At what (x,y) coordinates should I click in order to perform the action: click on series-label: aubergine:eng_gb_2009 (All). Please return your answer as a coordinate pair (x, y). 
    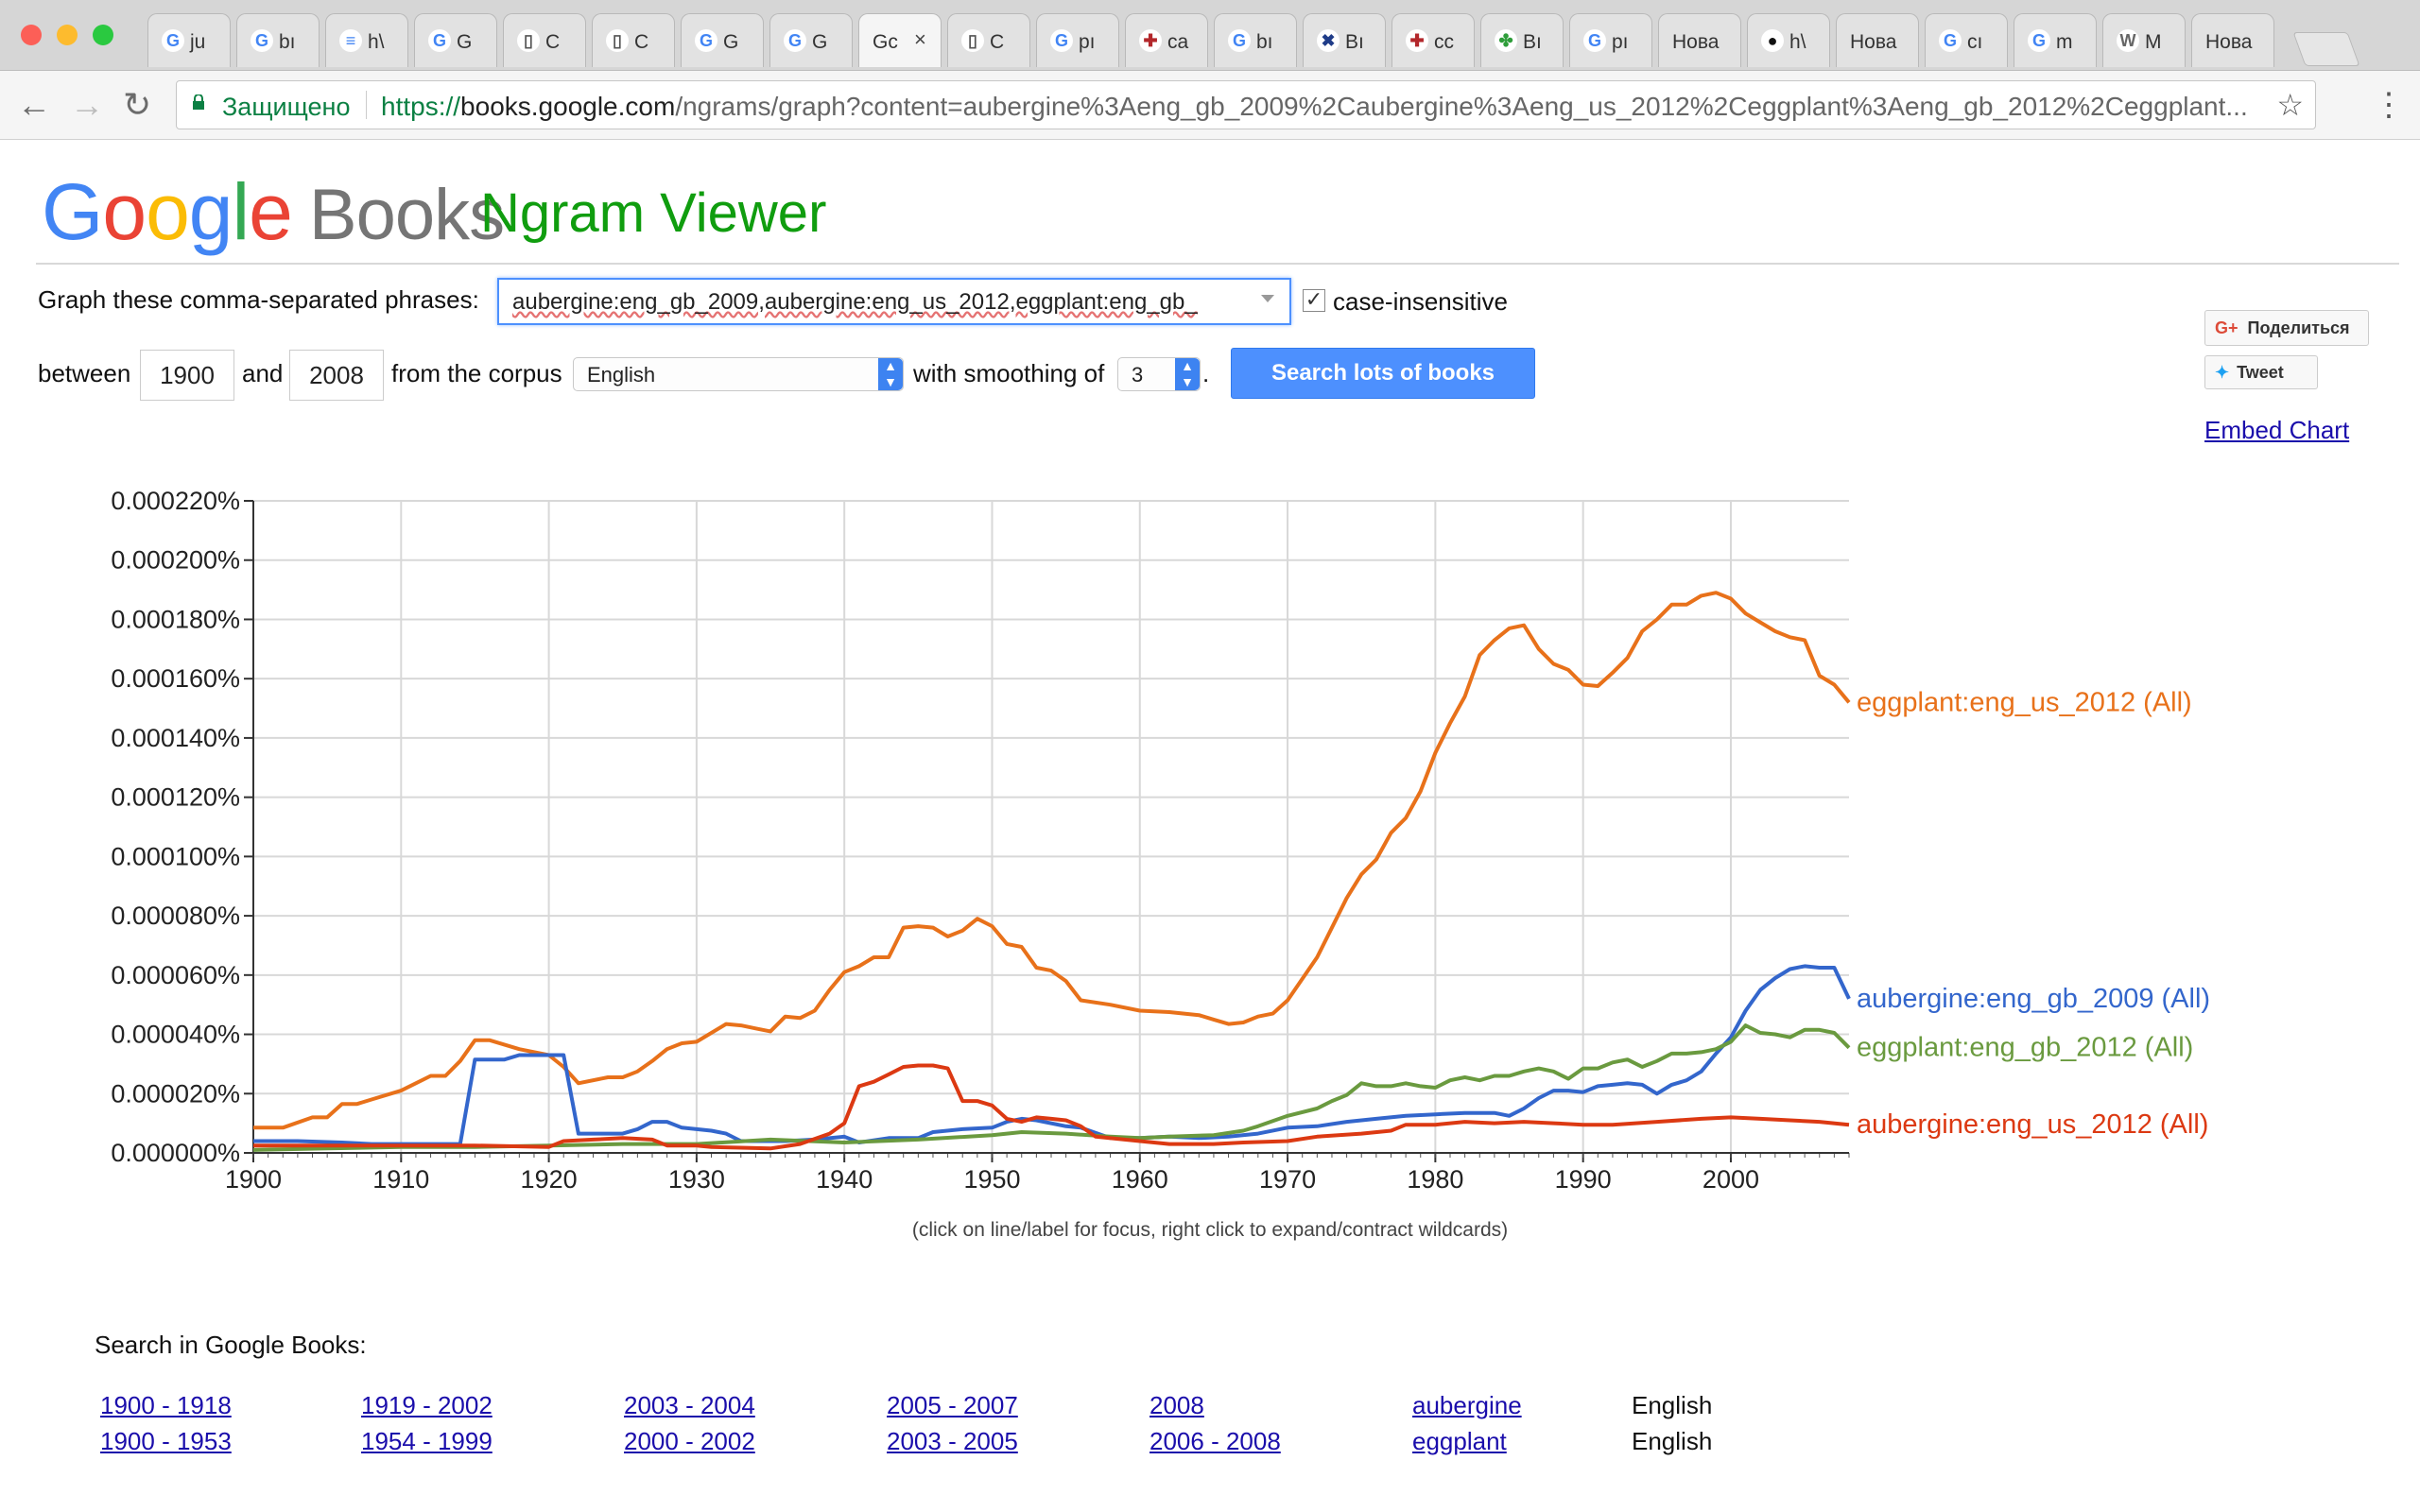
    Looking at the image, I should click on (2033, 999).